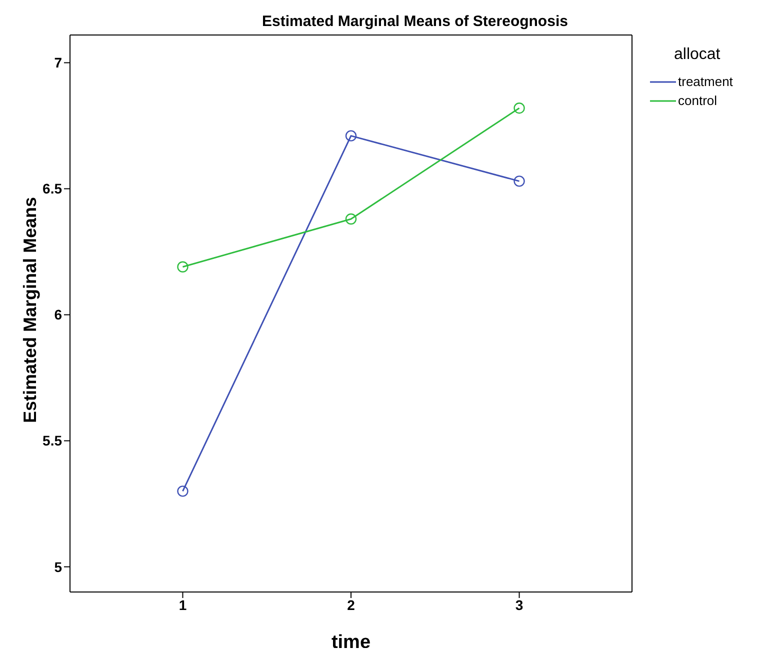 This screenshot has width=776, height=654. I want to click on y-axis-title: Estimated Marginal Means, so click(30, 310).